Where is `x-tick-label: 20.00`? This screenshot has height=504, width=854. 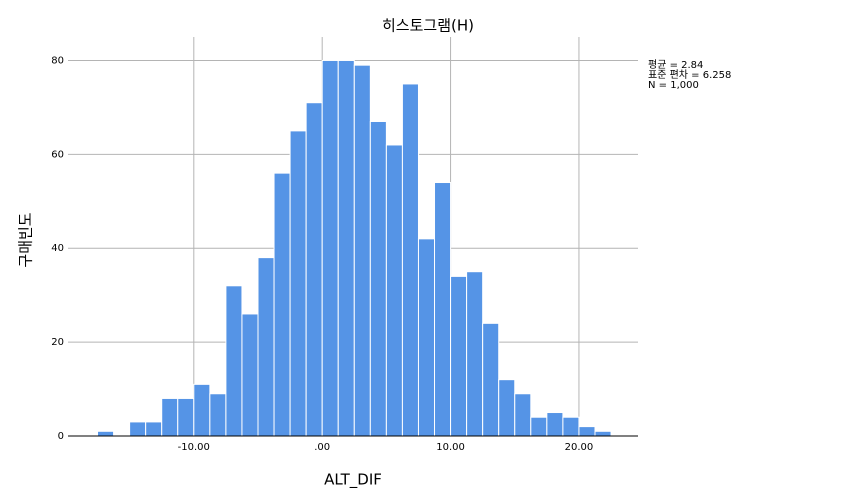 x-tick-label: 20.00 is located at coordinates (579, 447).